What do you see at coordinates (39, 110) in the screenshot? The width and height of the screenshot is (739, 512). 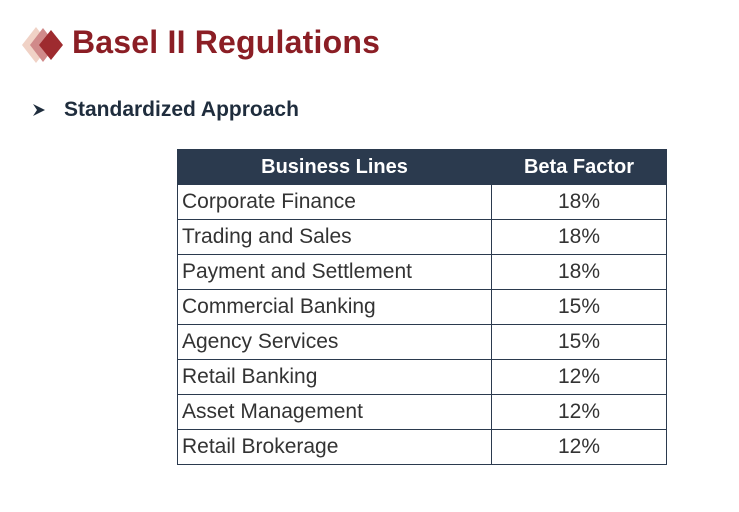 I see `arrow-bullet-icon` at bounding box center [39, 110].